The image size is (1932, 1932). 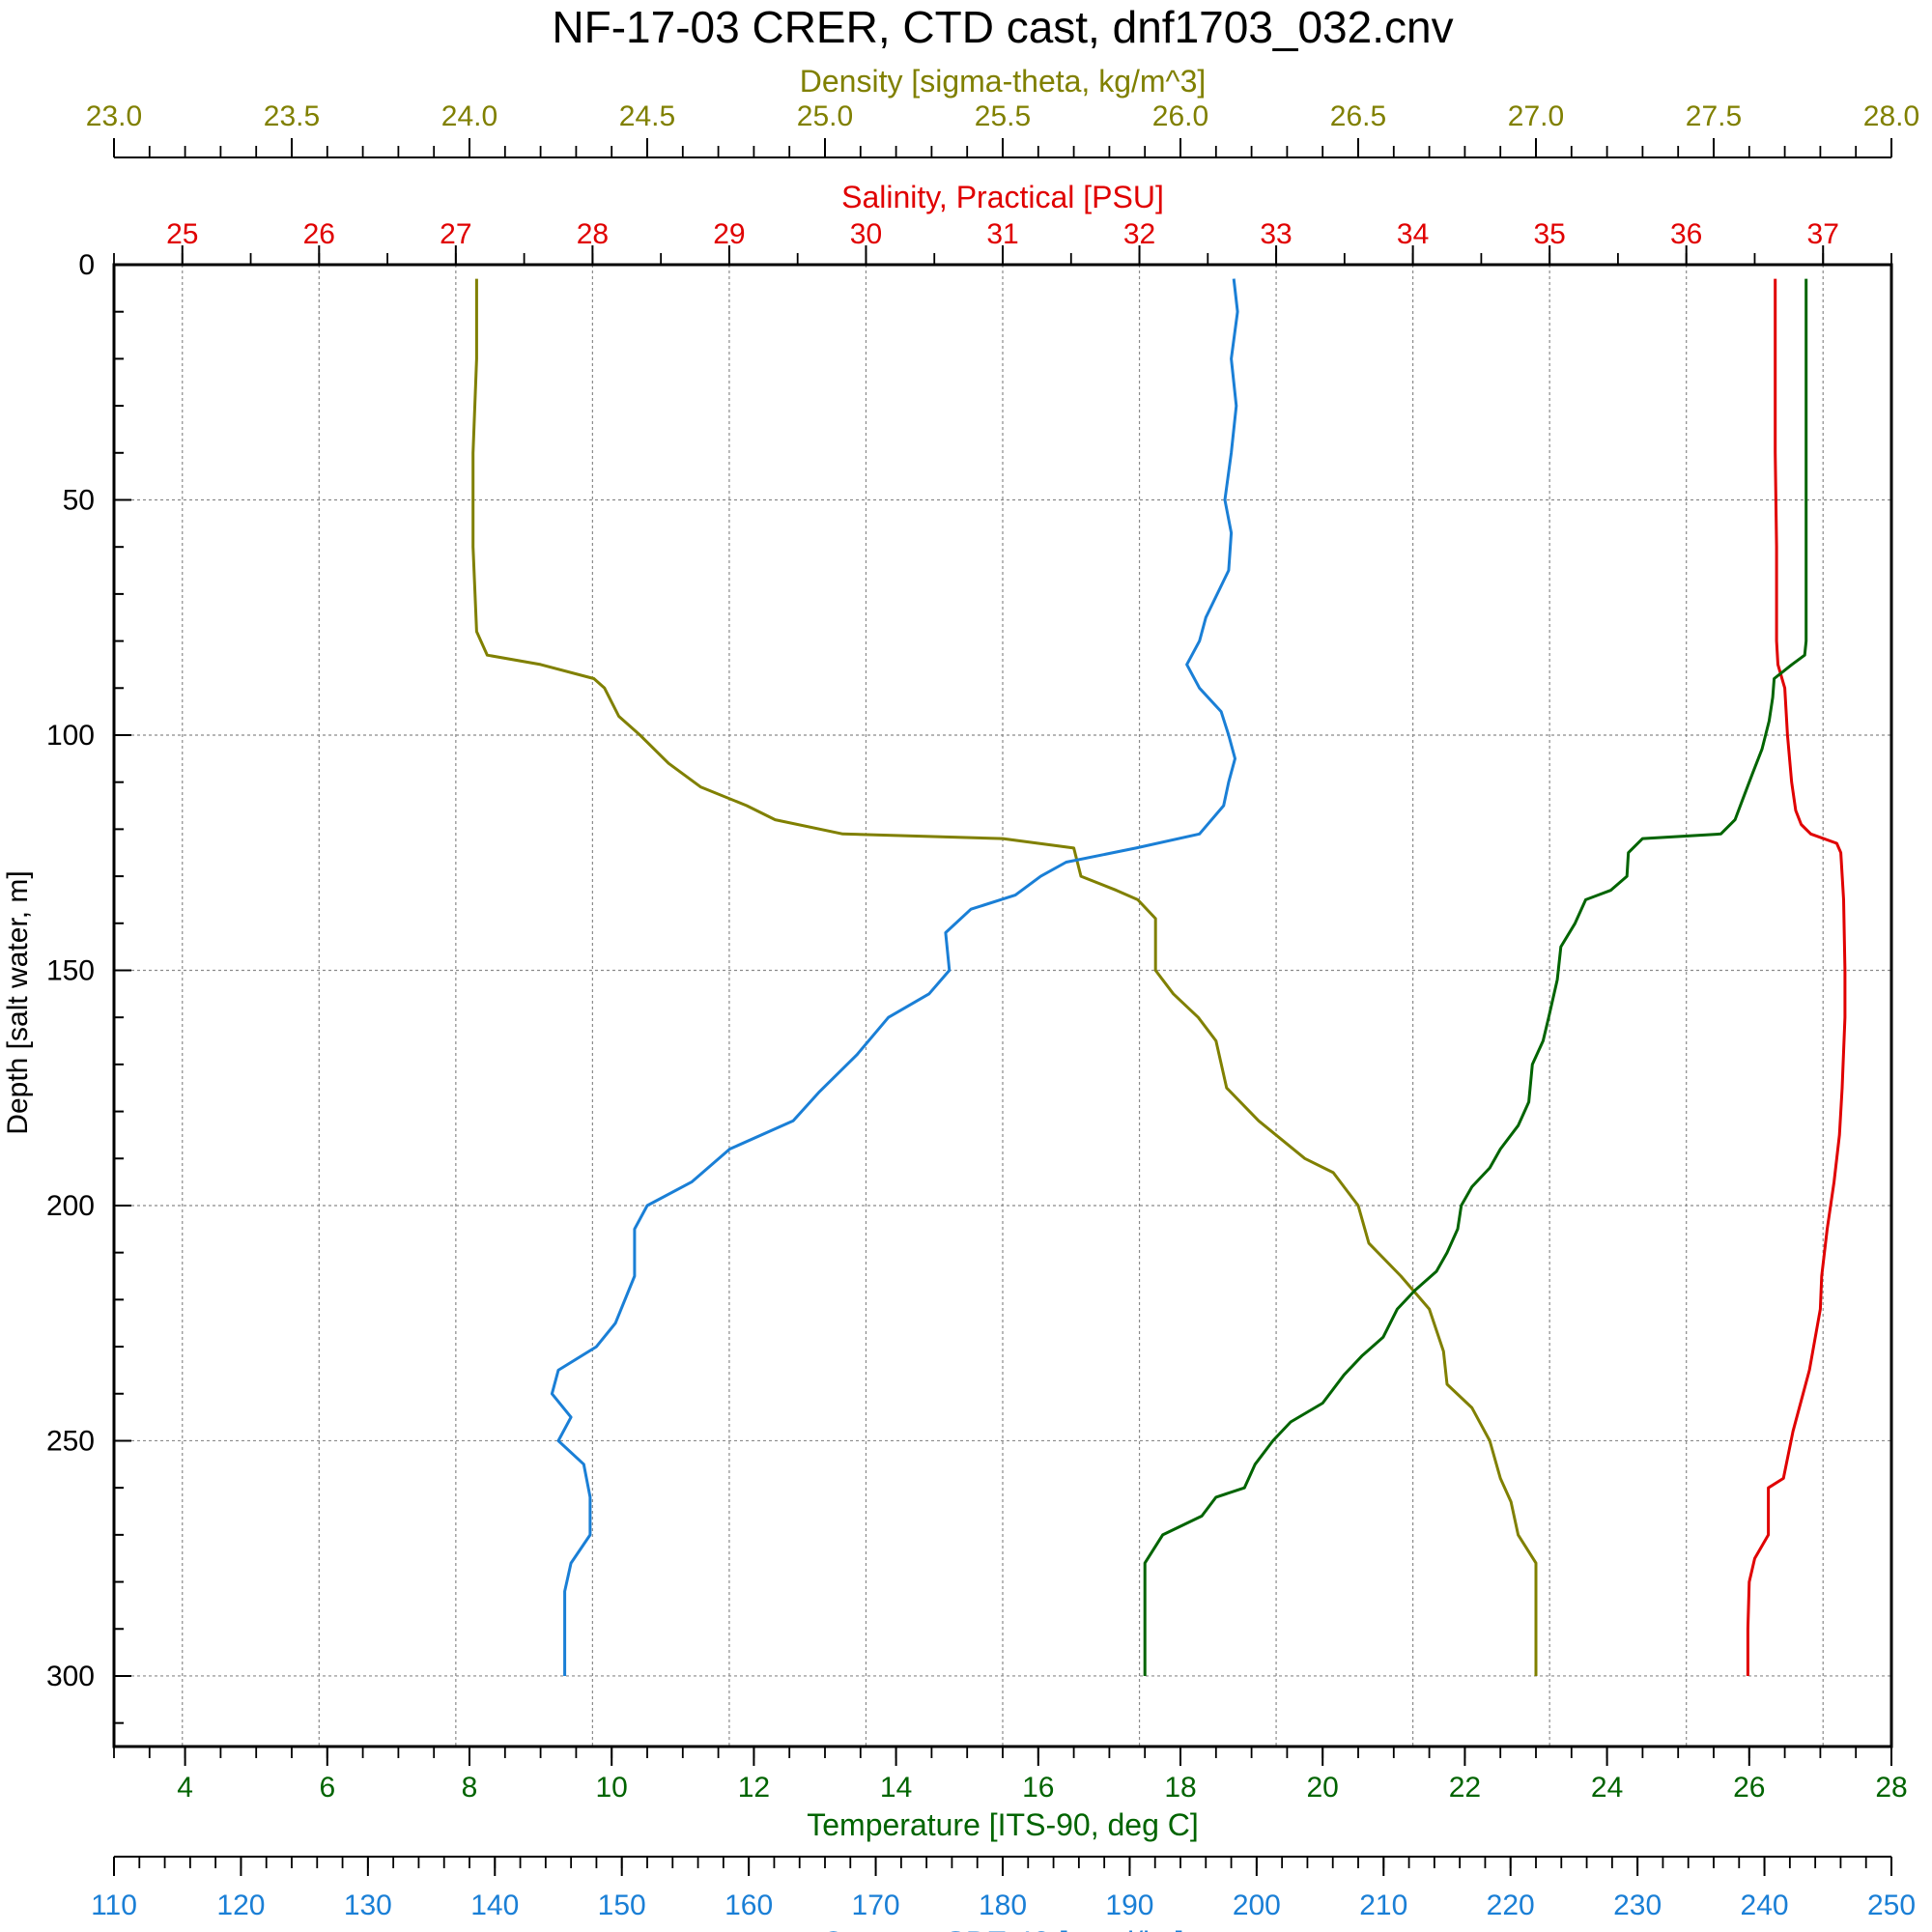 I want to click on temperature-axis-label: Temperature [ITS-90, deg C], so click(x=1003, y=1824).